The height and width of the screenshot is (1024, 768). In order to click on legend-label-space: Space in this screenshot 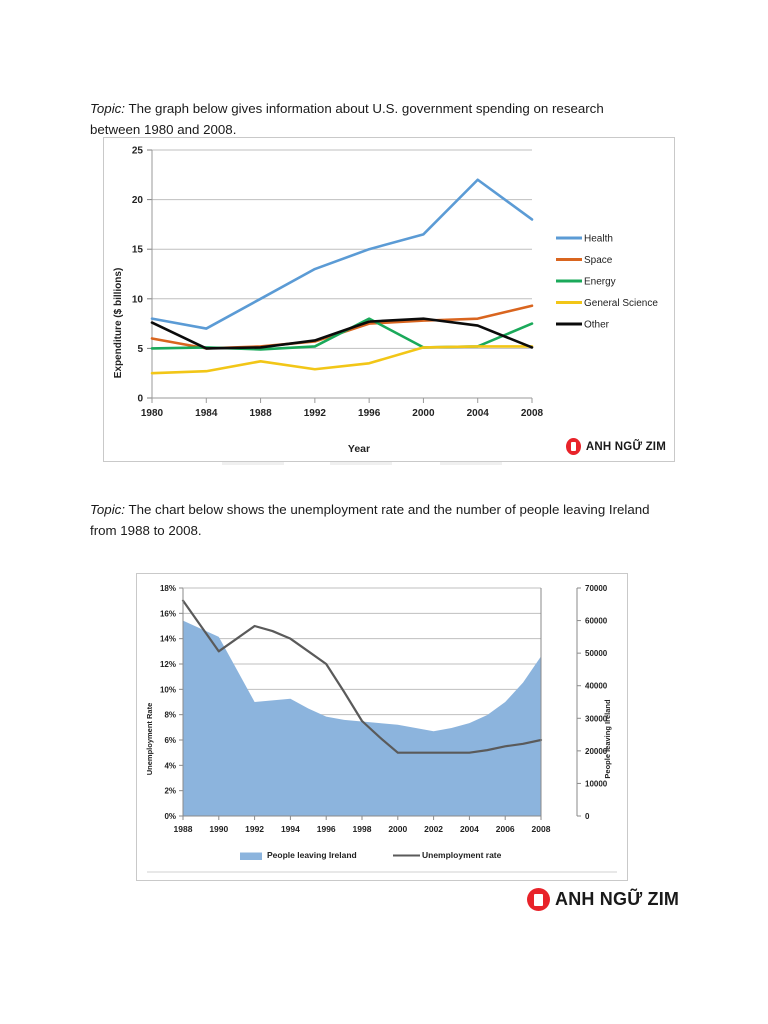, I will do `click(598, 260)`.